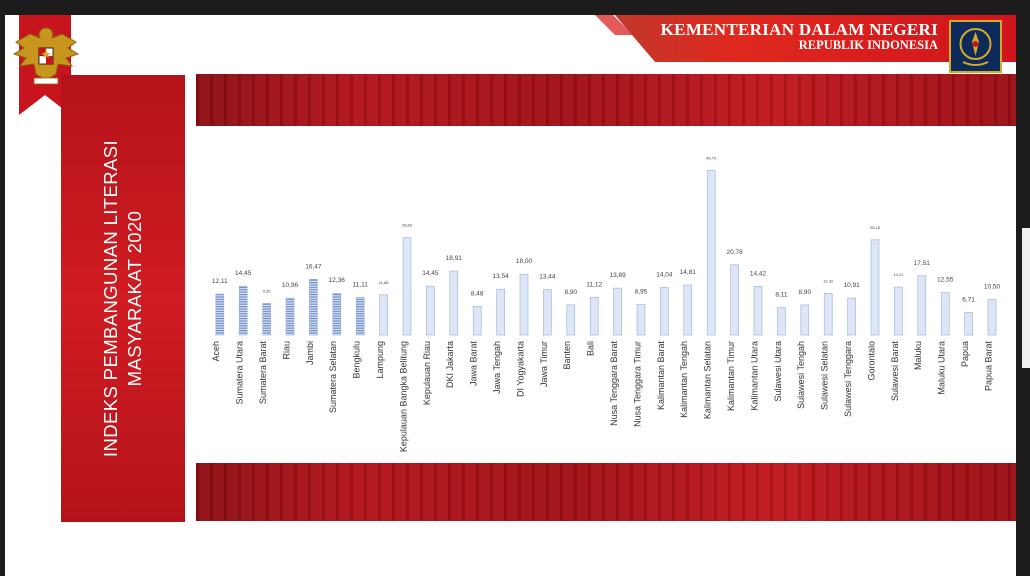 This screenshot has width=1030, height=576. What do you see at coordinates (567, 355) in the screenshot?
I see `category-label: Banten` at bounding box center [567, 355].